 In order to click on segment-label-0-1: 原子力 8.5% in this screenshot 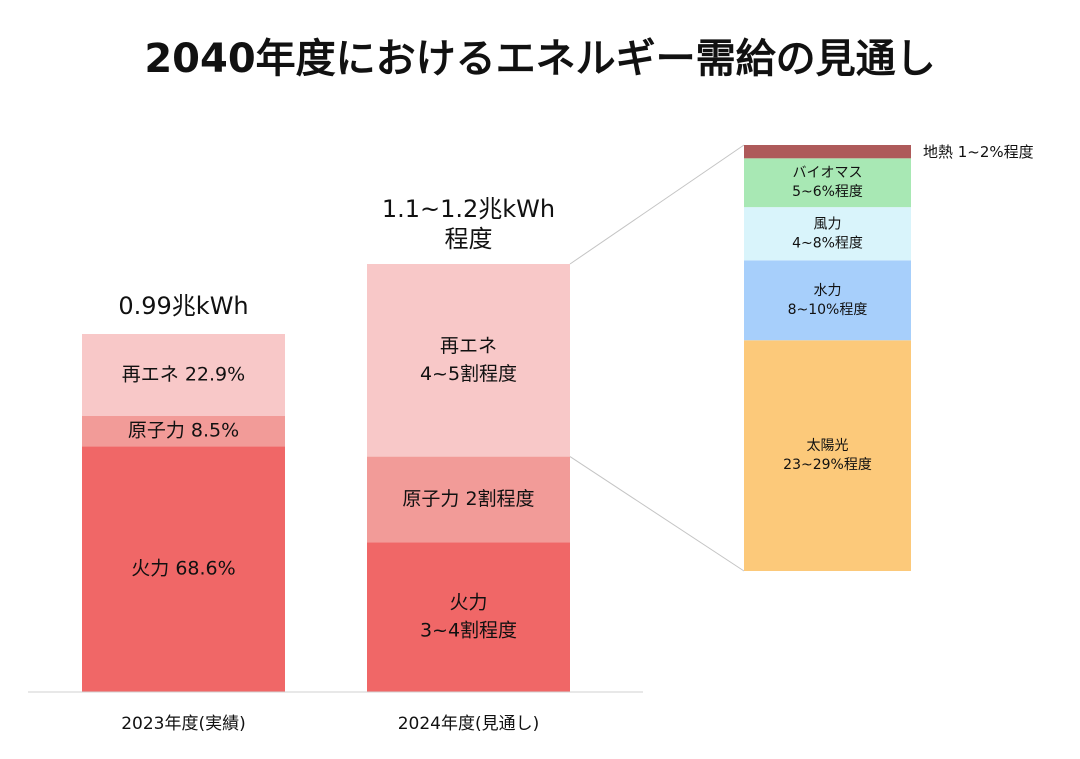, I will do `click(183, 431)`.